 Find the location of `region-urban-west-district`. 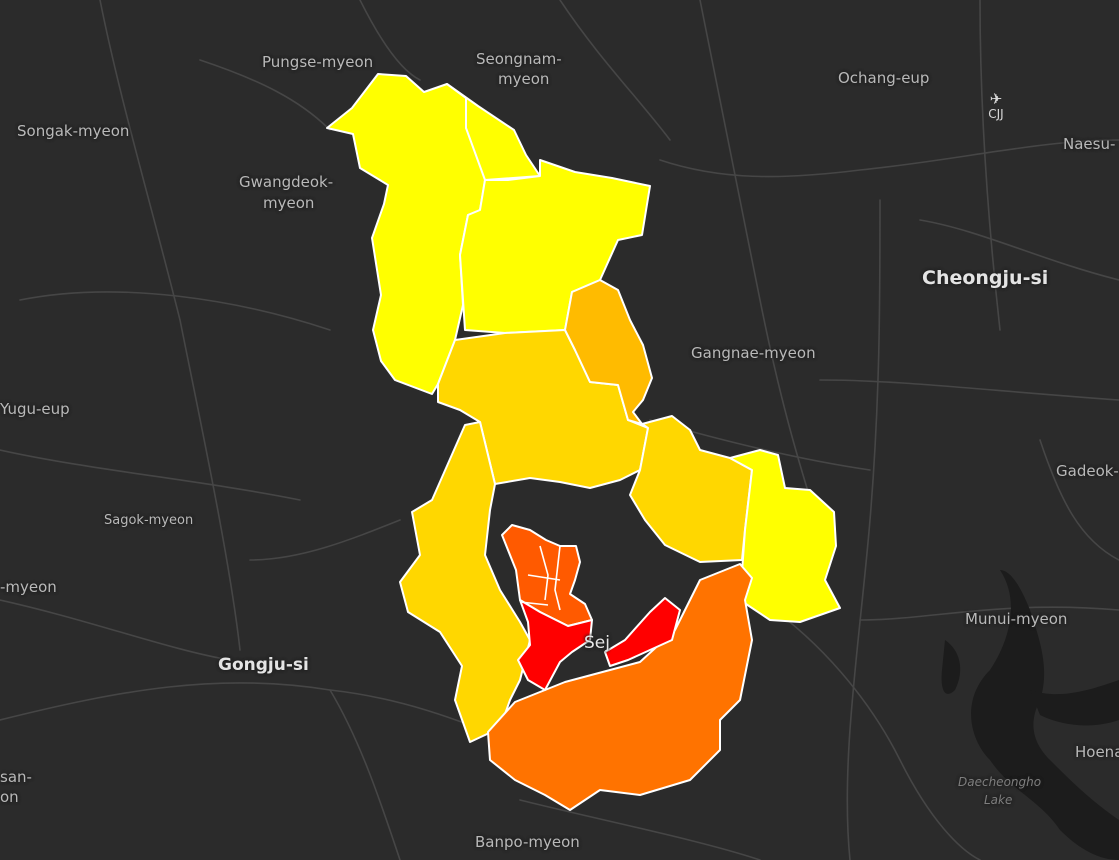

region-urban-west-district is located at coordinates (547, 575).